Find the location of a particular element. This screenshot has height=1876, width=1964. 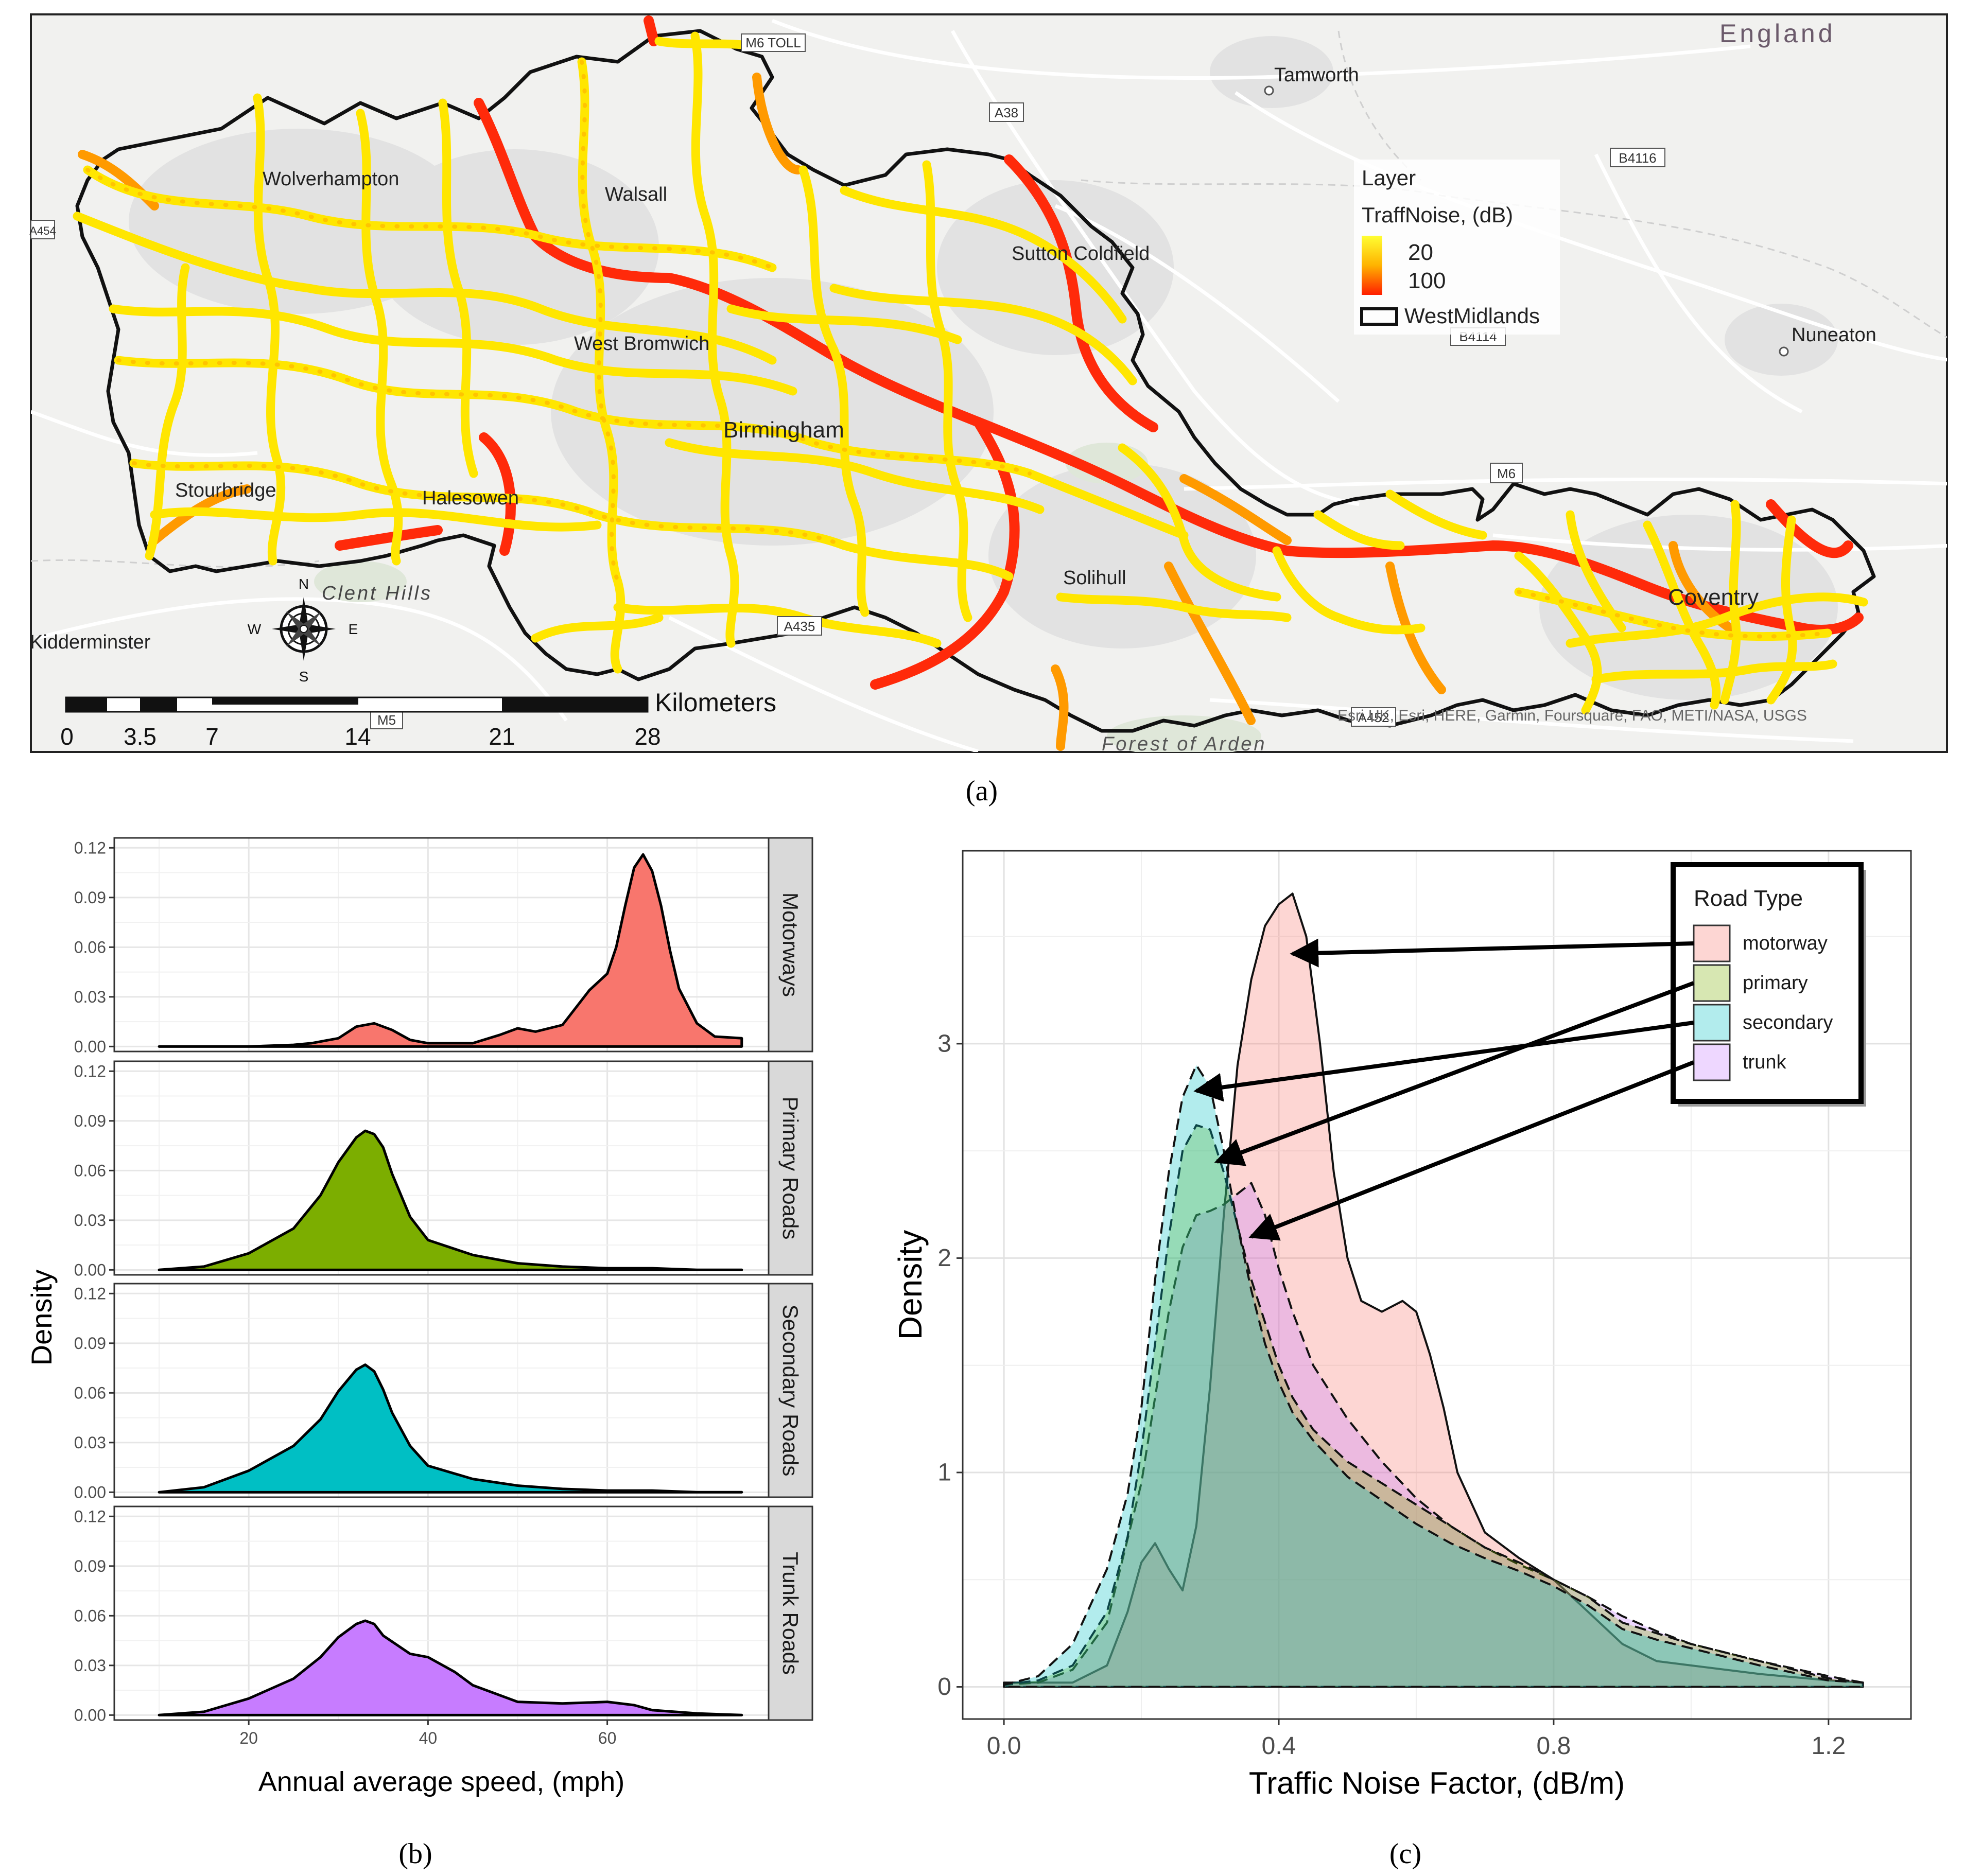

legend-field: TraffNoise, (dB) is located at coordinates (1437, 215).